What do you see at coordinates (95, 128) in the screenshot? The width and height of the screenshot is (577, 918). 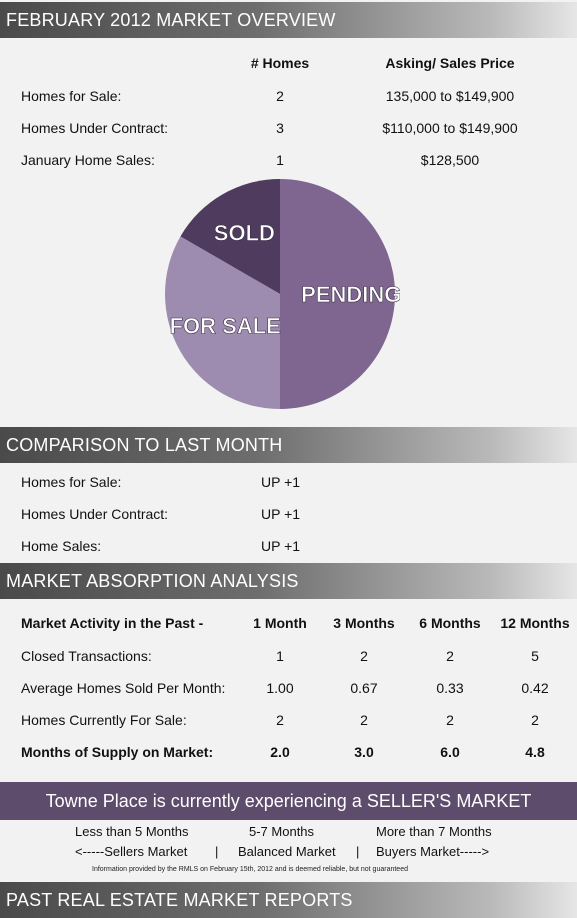 I see `overview-row-label: Homes Under Contract:` at bounding box center [95, 128].